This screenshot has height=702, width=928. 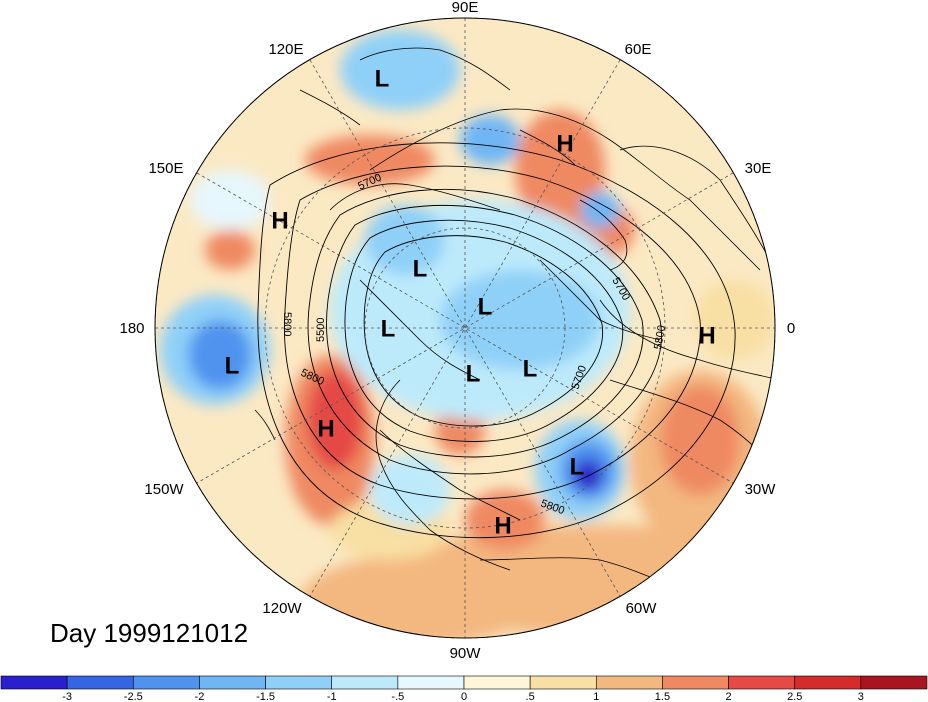 What do you see at coordinates (530, 696) in the screenshot?
I see `colorbar-tick-label: .5` at bounding box center [530, 696].